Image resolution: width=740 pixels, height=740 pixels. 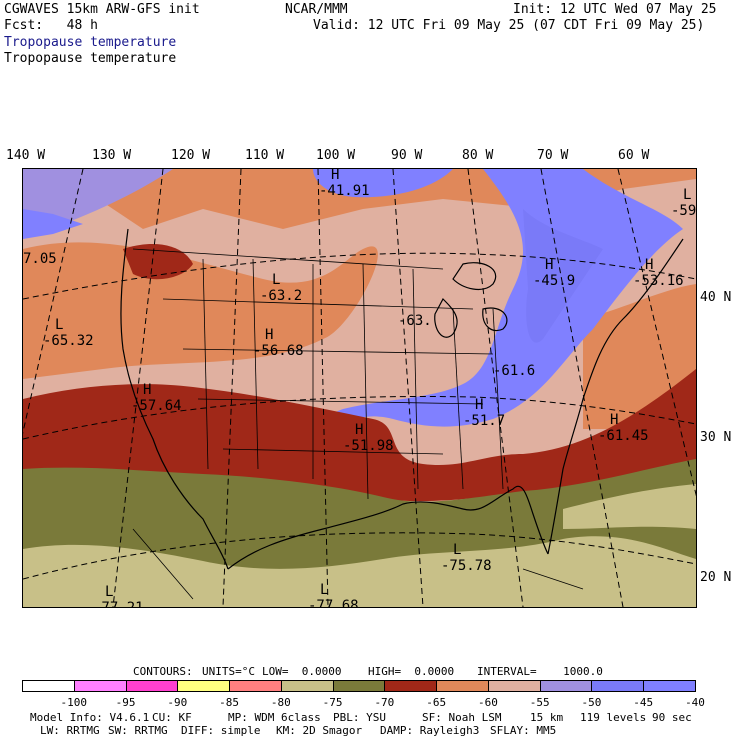 I want to click on lon-label: 140 W, so click(x=26, y=155).